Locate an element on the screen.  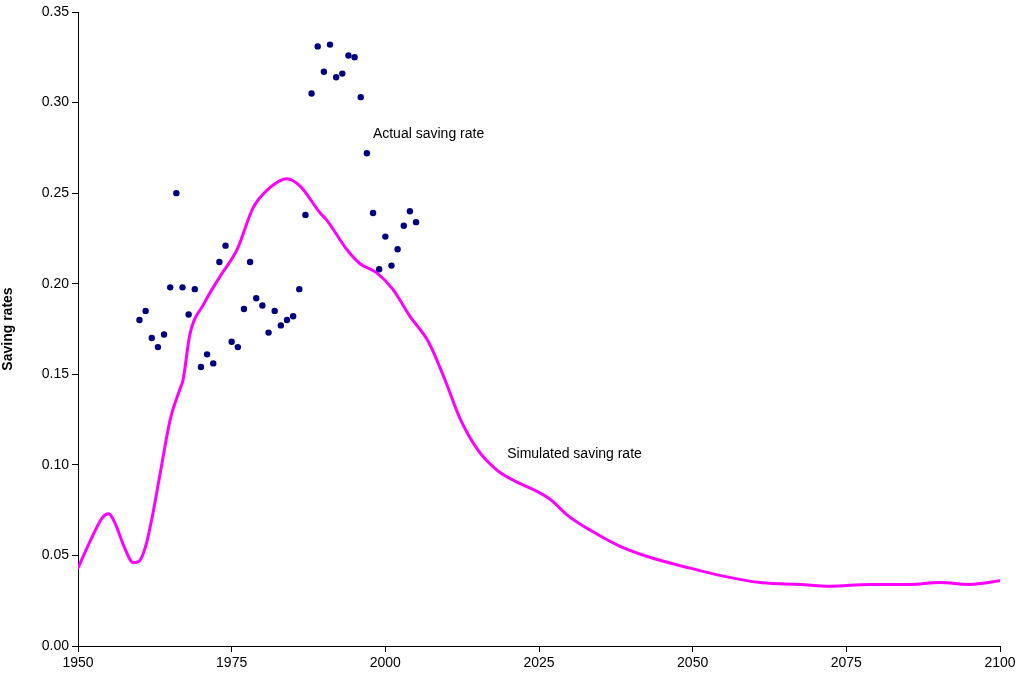
x-tick-label: 2050 is located at coordinates (693, 662).